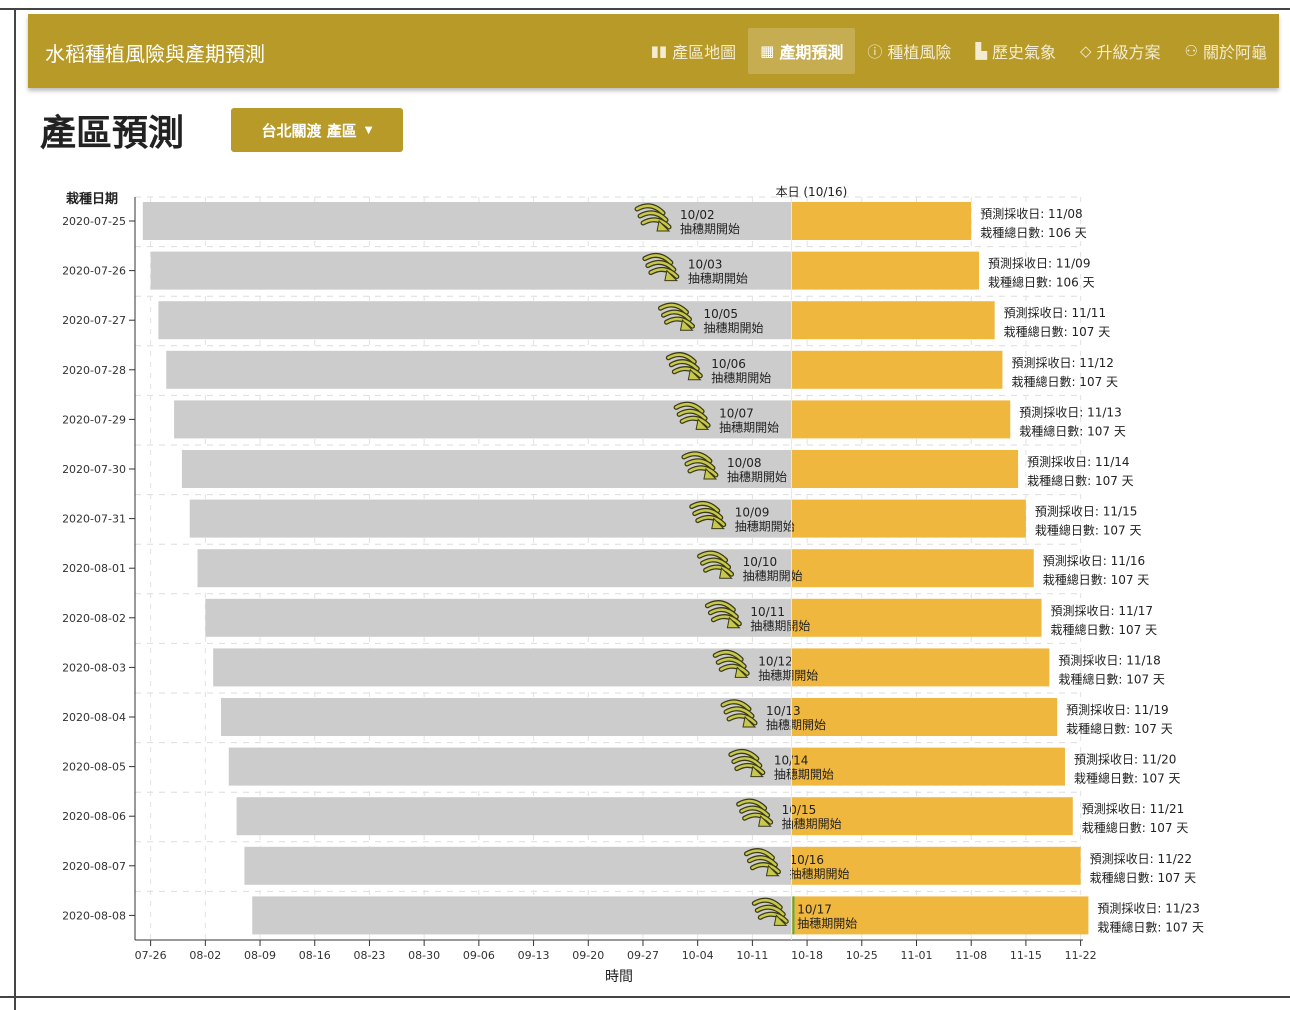 The width and height of the screenshot is (1290, 1010). I want to click on y-tick-label: 2020-08-06, so click(94, 816).